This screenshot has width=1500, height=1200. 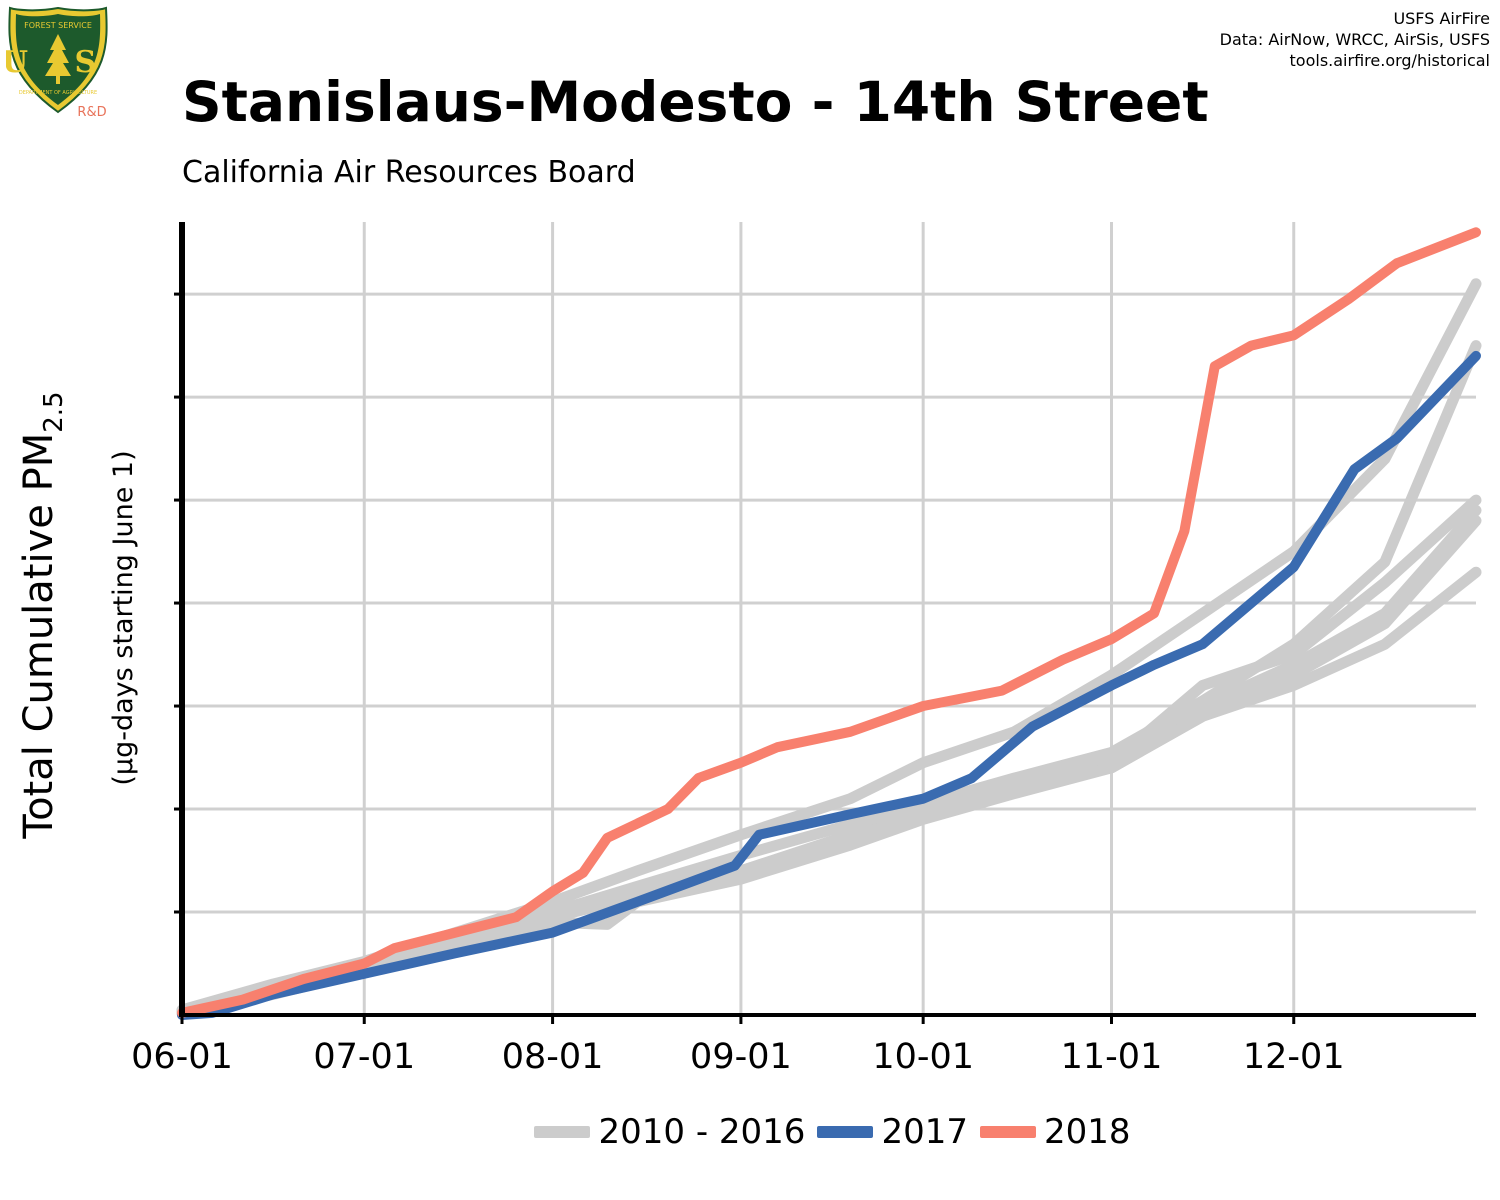 I want to click on credit-line-3: tools.airfire.org/historical, so click(x=1389, y=60).